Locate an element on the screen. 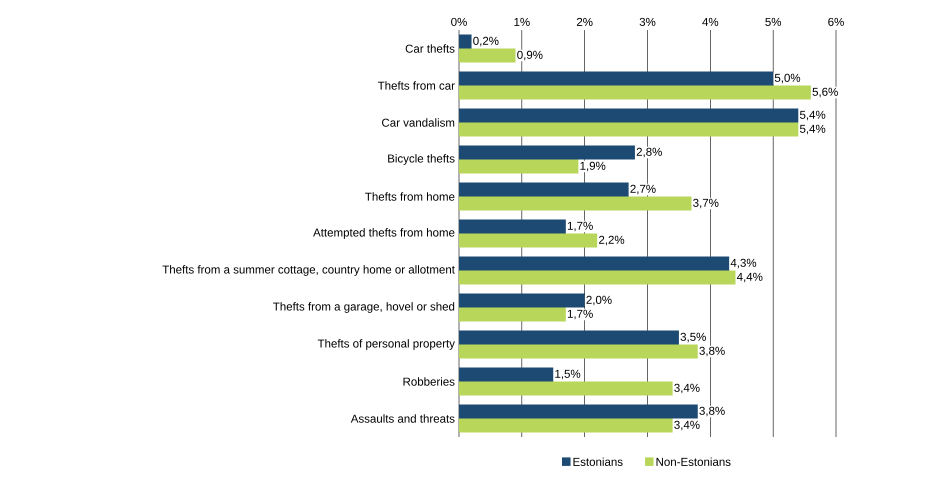 Image resolution: width=937 pixels, height=496 pixels. y-tick-label: Thefts from a summer cottage, country home or allotment is located at coordinates (308, 270).